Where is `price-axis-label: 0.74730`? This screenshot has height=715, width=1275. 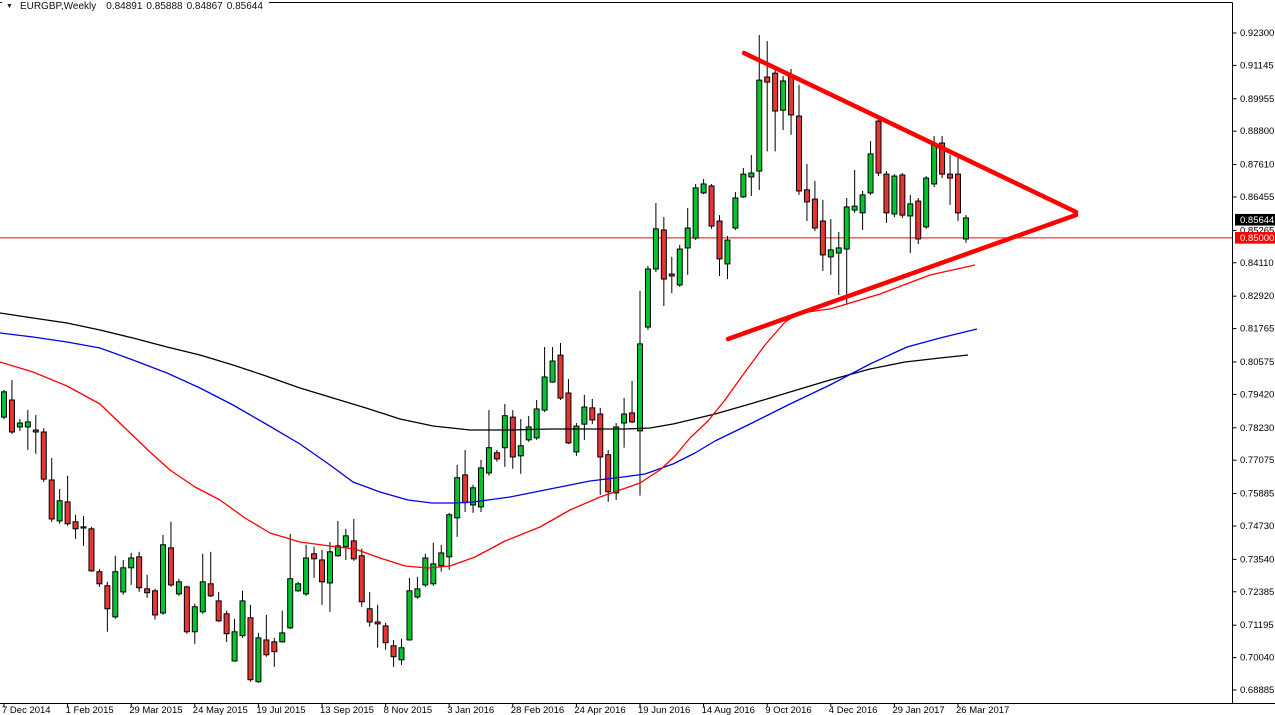
price-axis-label: 0.74730 is located at coordinates (1257, 526).